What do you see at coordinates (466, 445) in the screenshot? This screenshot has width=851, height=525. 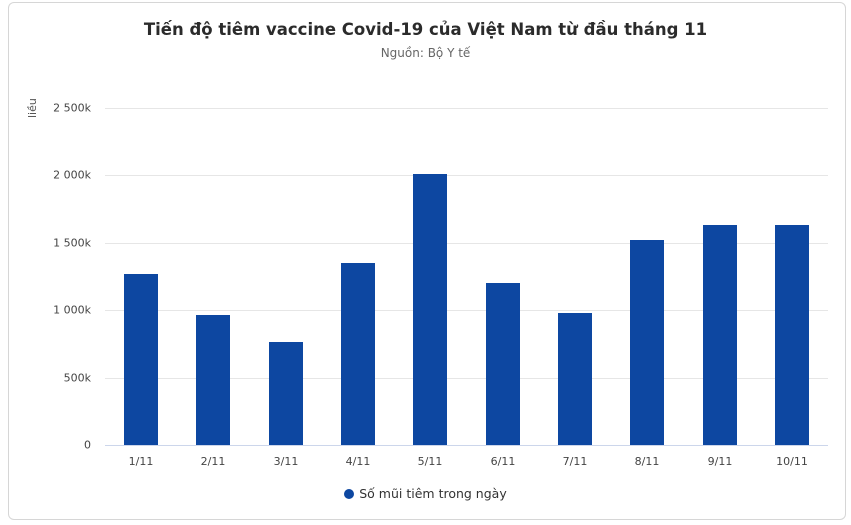 I see `x-axis-line` at bounding box center [466, 445].